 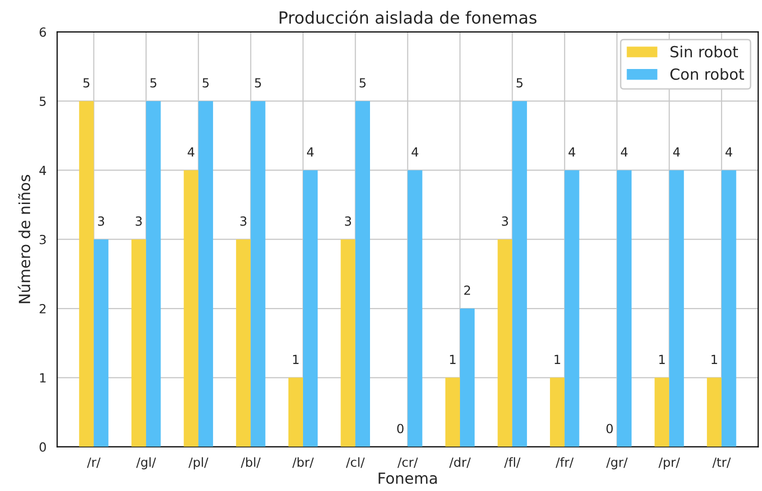 What do you see at coordinates (617, 464) in the screenshot?
I see `x-tick-label: /gr/` at bounding box center [617, 464].